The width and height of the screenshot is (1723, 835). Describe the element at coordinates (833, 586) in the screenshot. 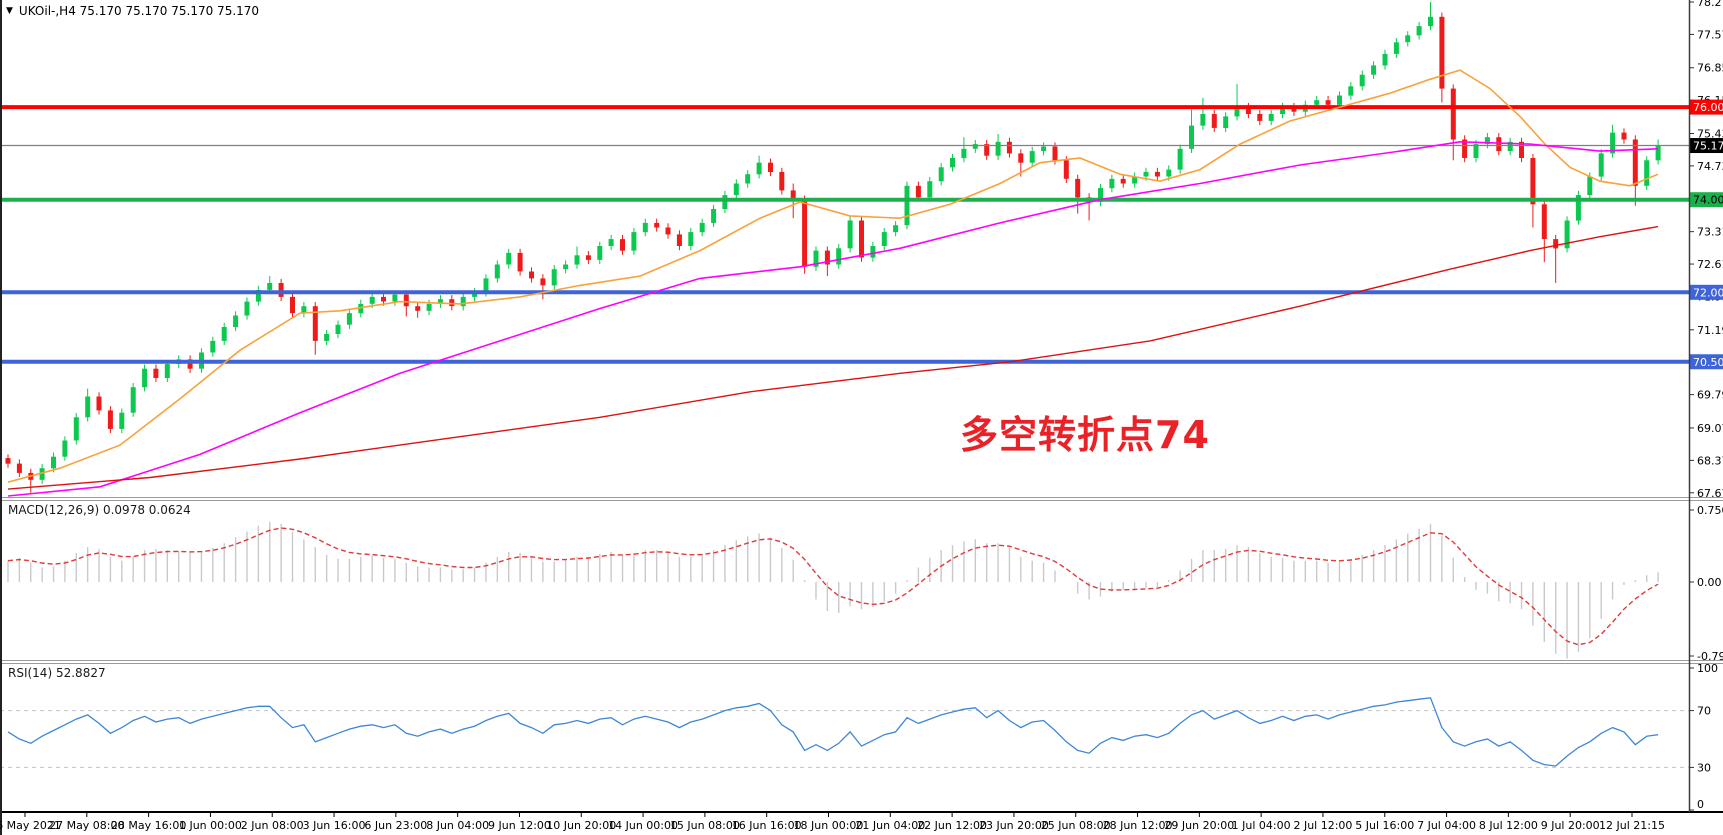

I see `macd-signal-line` at that location.